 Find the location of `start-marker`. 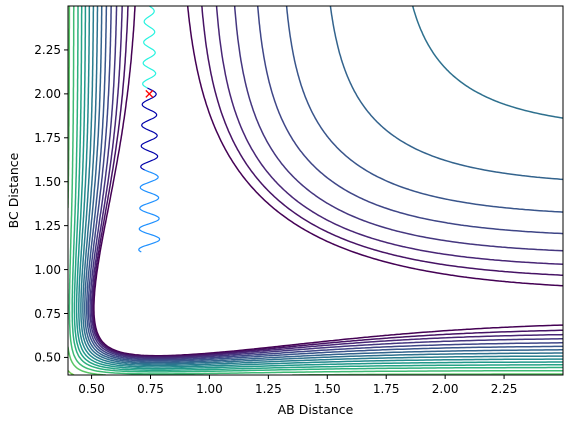

start-marker is located at coordinates (149, 93).